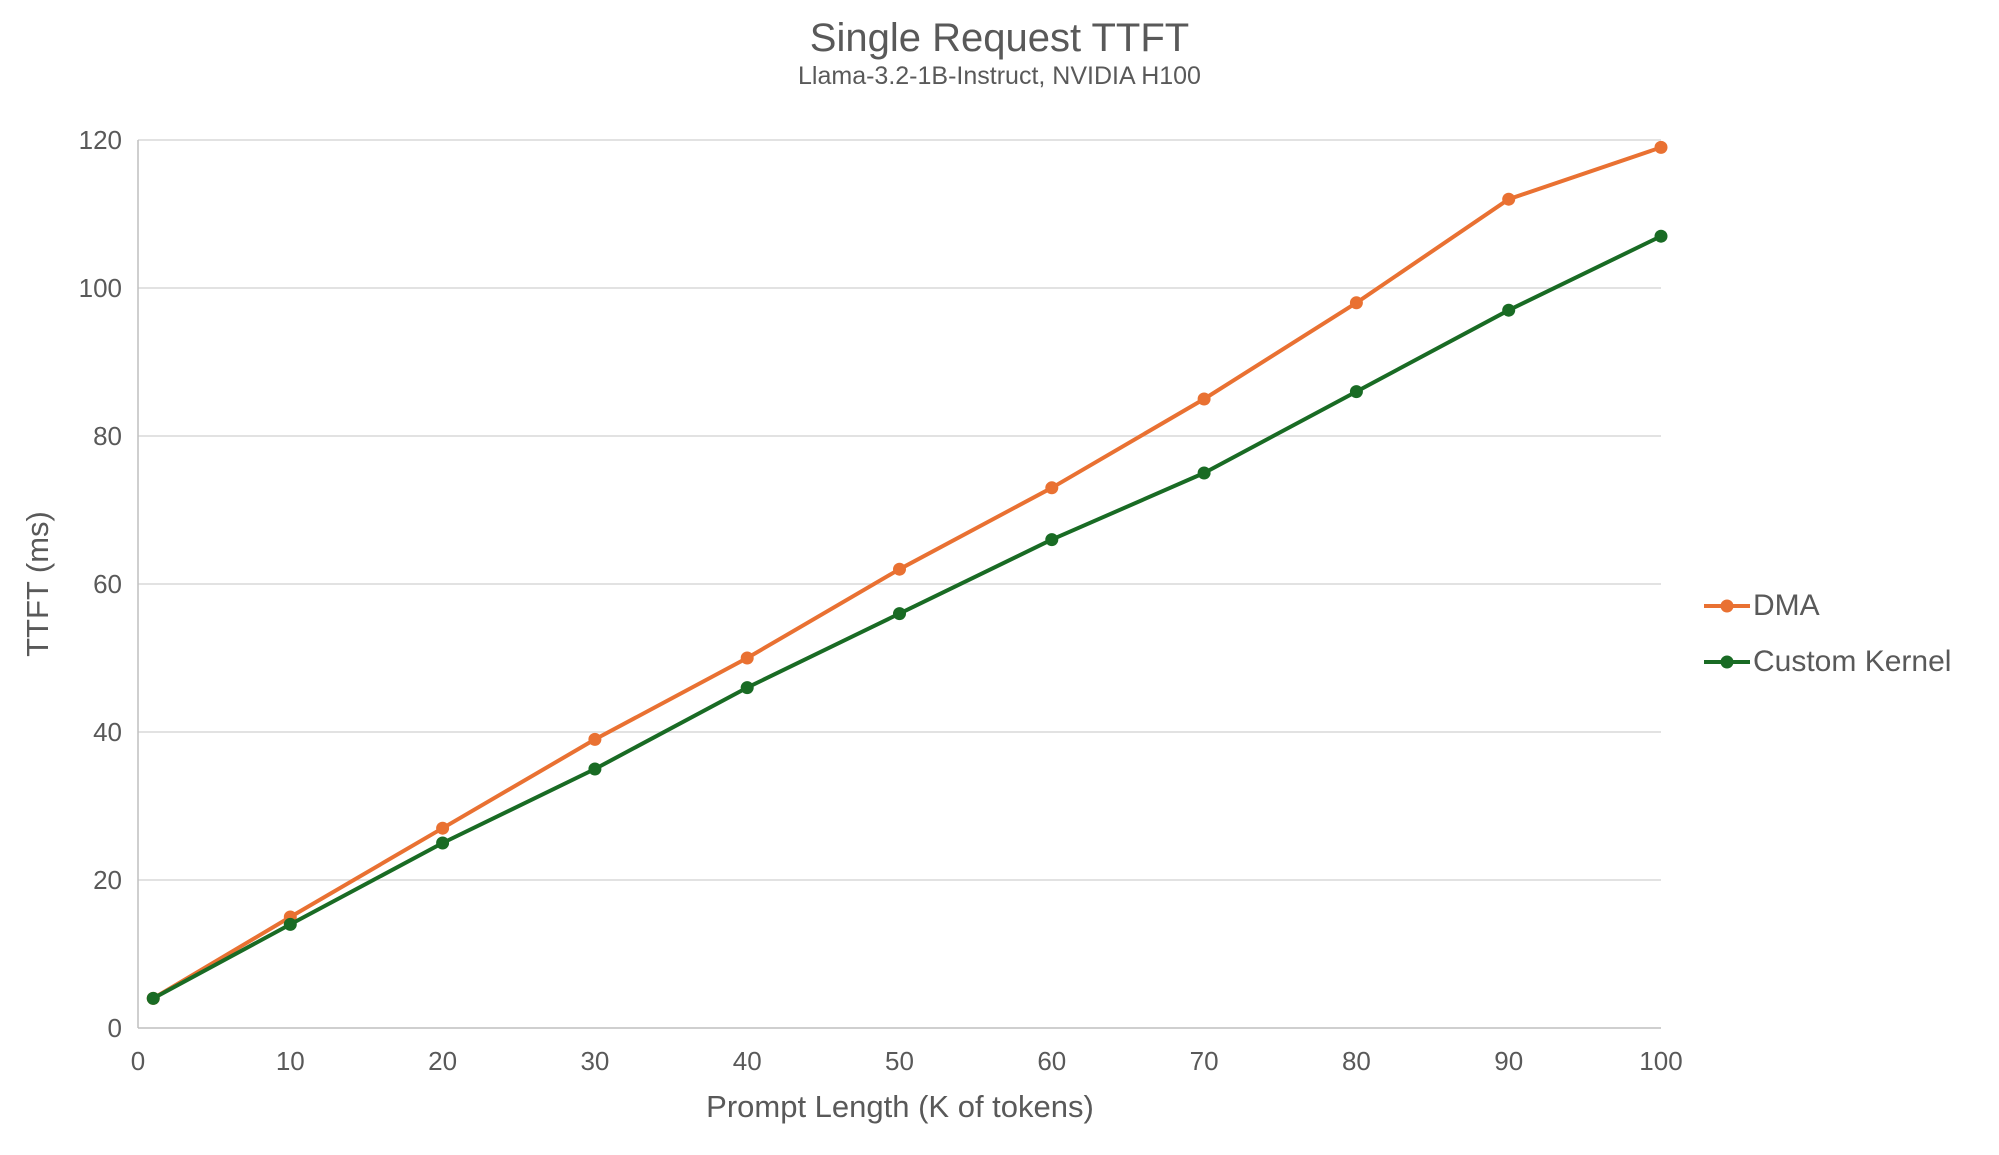  What do you see at coordinates (1508, 1061) in the screenshot?
I see `svg-text: 90` at bounding box center [1508, 1061].